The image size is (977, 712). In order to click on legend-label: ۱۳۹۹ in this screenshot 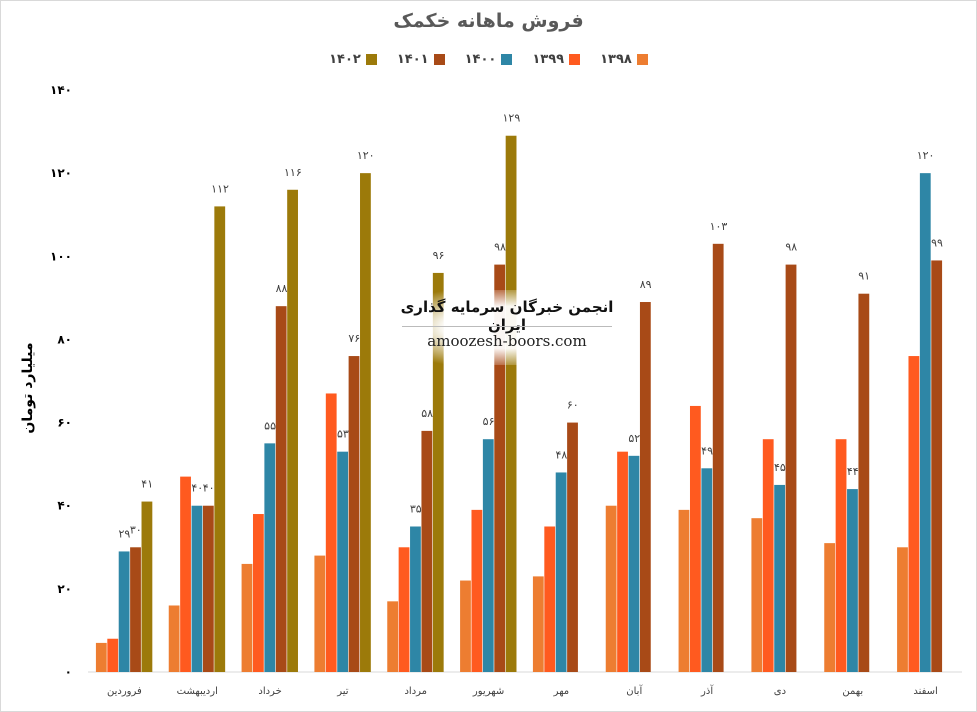, I will do `click(548, 59)`.